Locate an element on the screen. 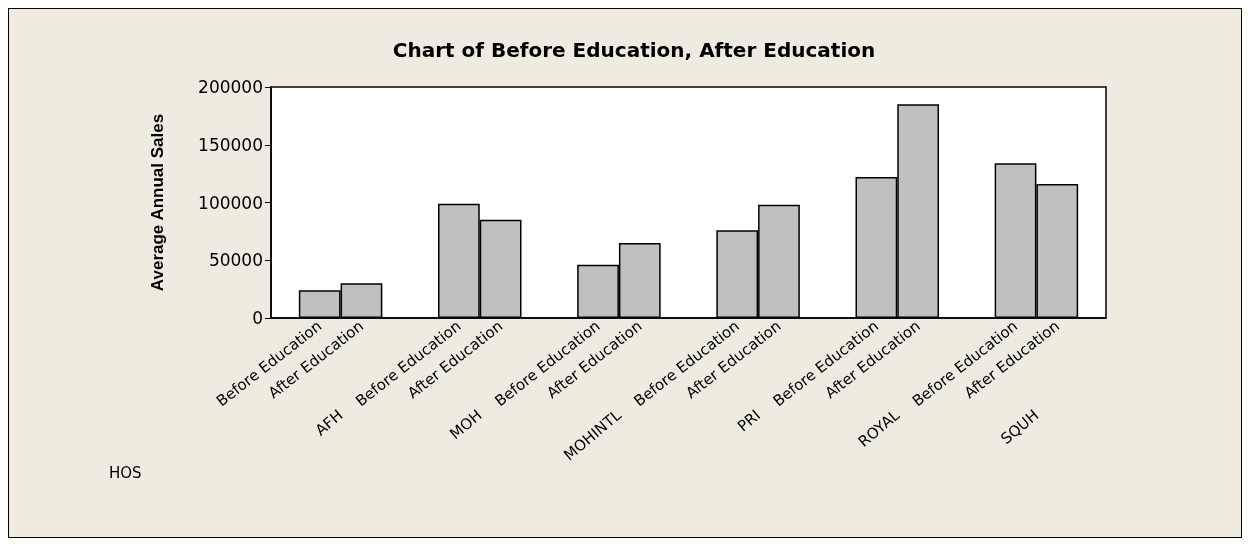  y-axis-title: Average Annual Sales is located at coordinates (157, 202).